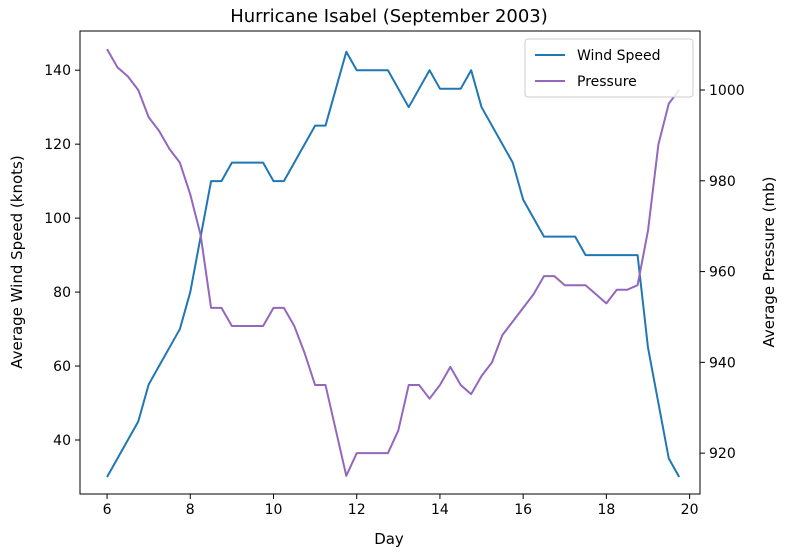  I want to click on legend: Wind Speed Pressure, so click(609, 68).